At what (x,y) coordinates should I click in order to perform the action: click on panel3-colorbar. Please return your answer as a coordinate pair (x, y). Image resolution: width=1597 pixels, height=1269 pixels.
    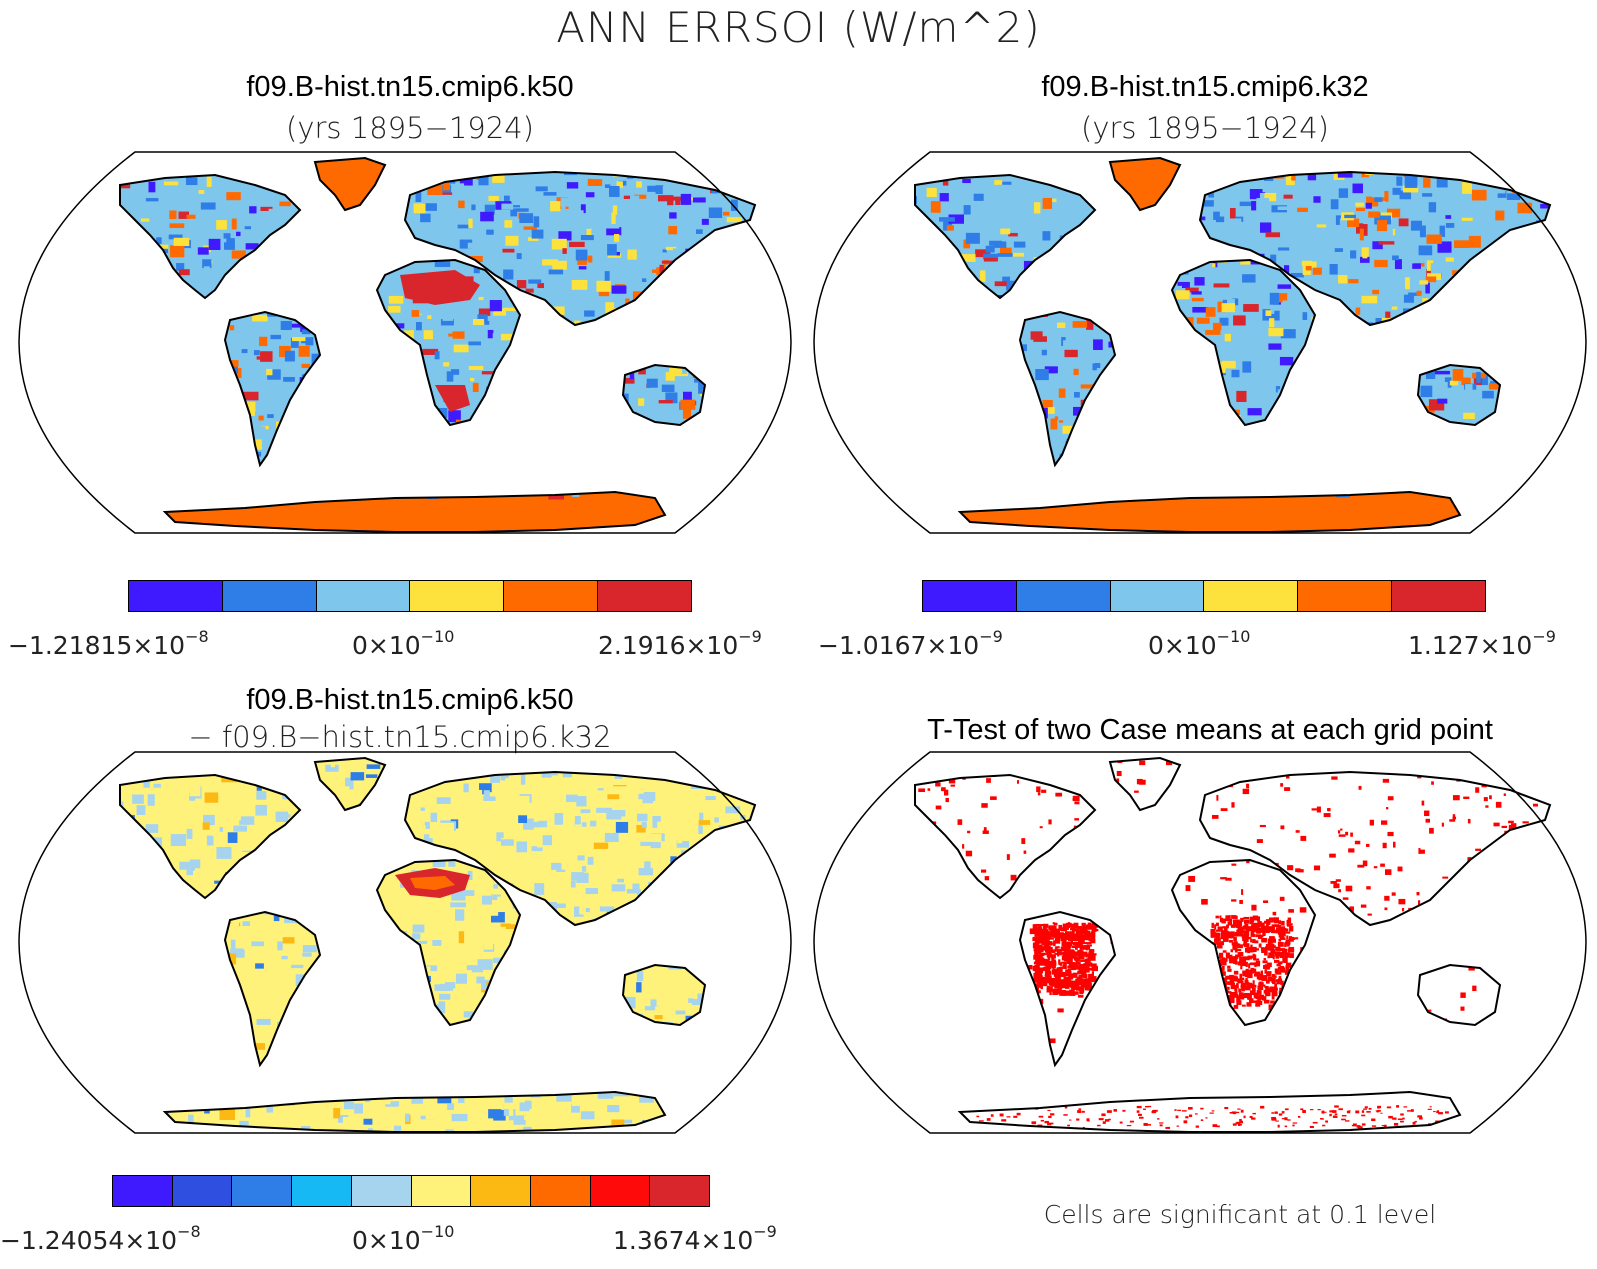
    Looking at the image, I should click on (411, 1191).